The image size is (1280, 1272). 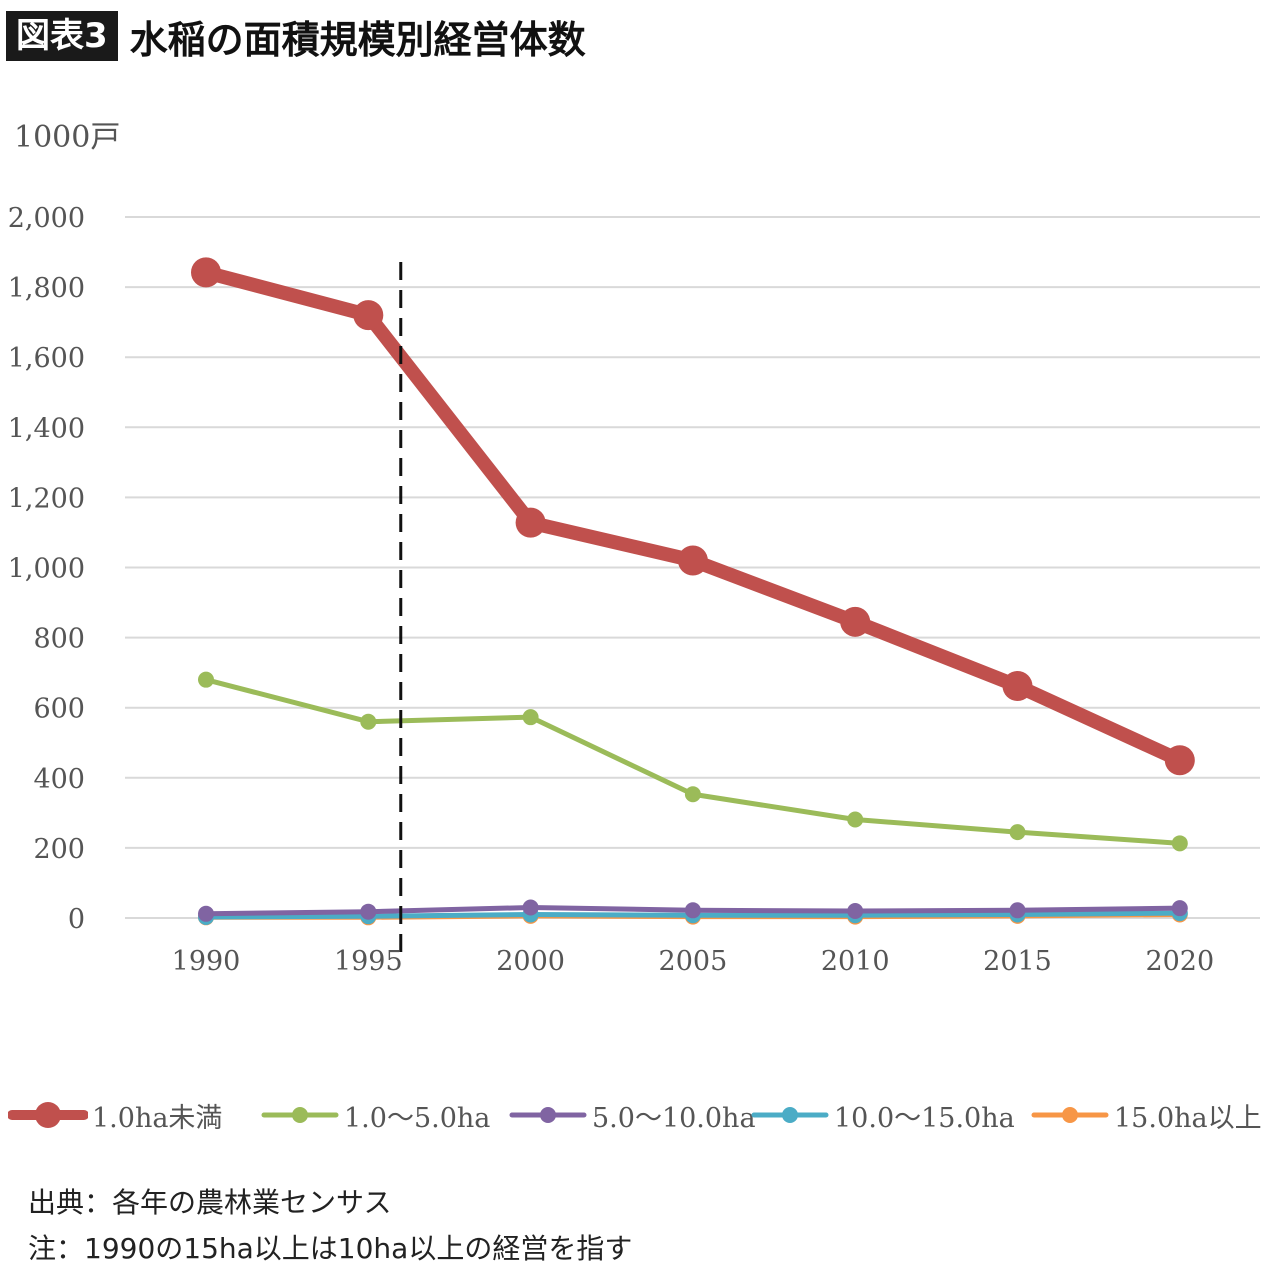 I want to click on legend-item: 15.0ha以上, so click(x=1146, y=1115).